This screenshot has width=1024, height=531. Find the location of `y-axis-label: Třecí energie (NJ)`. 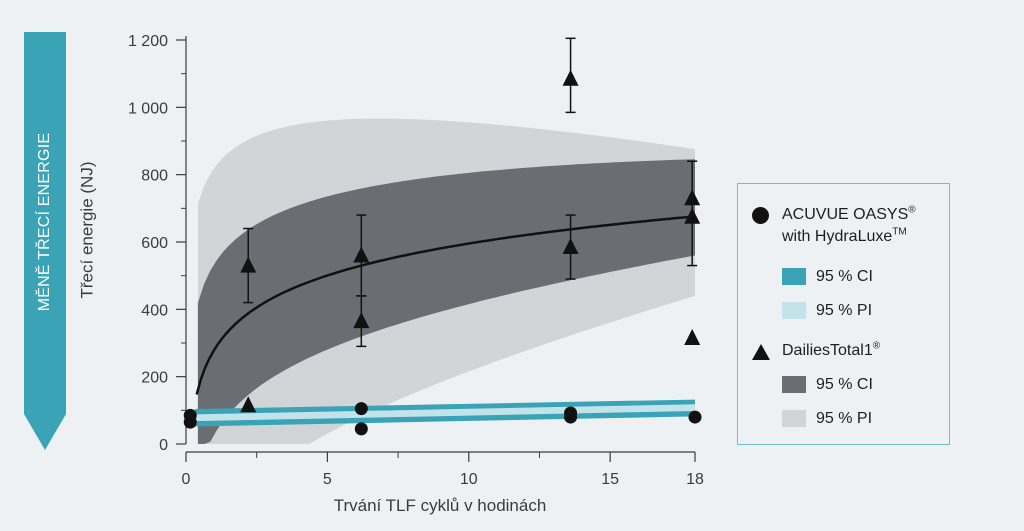

y-axis-label: Třecí energie (NJ) is located at coordinates (87, 230).